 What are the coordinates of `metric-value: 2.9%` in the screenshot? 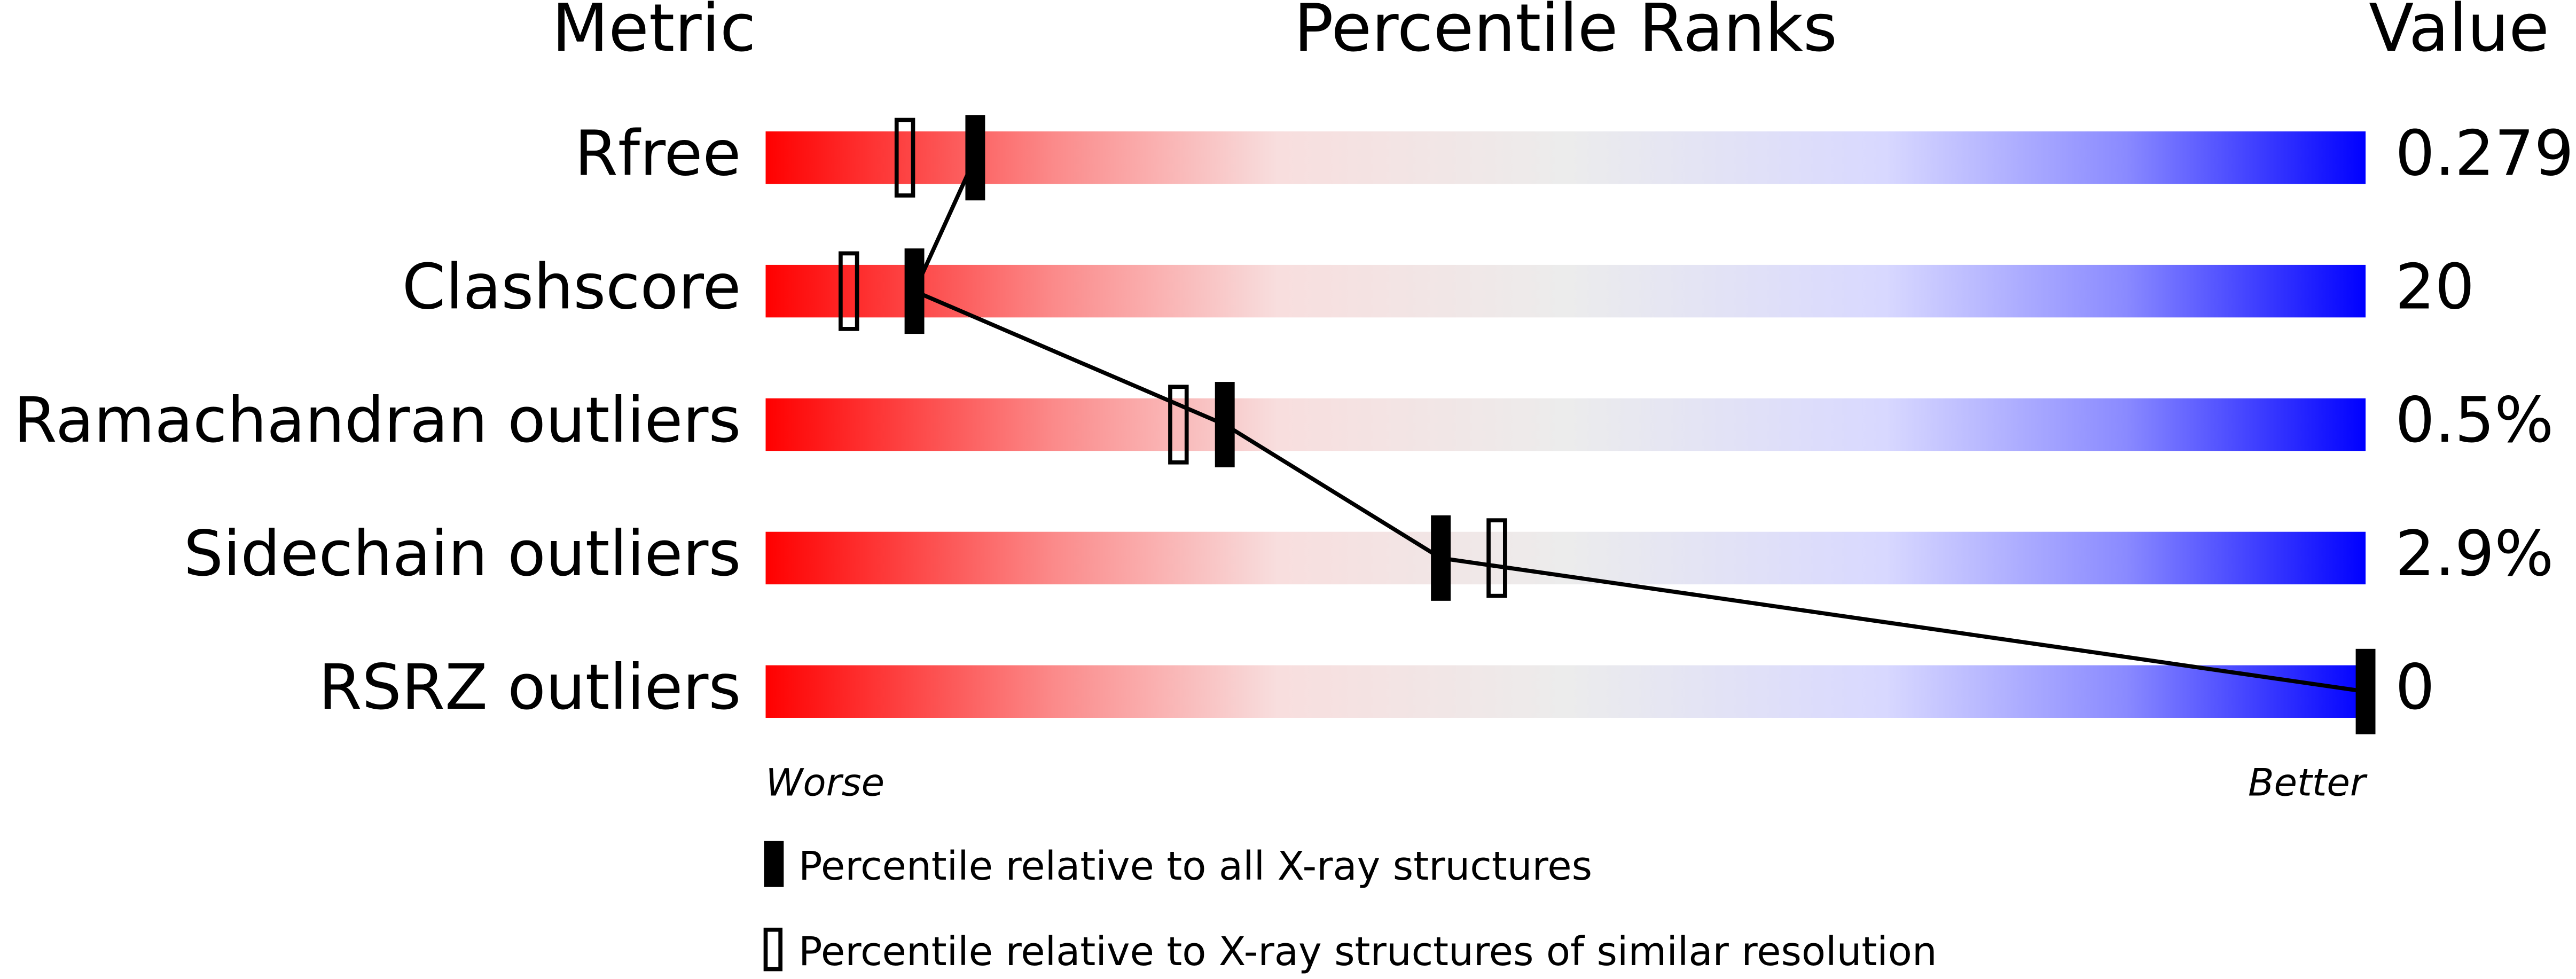 It's located at (2474, 554).